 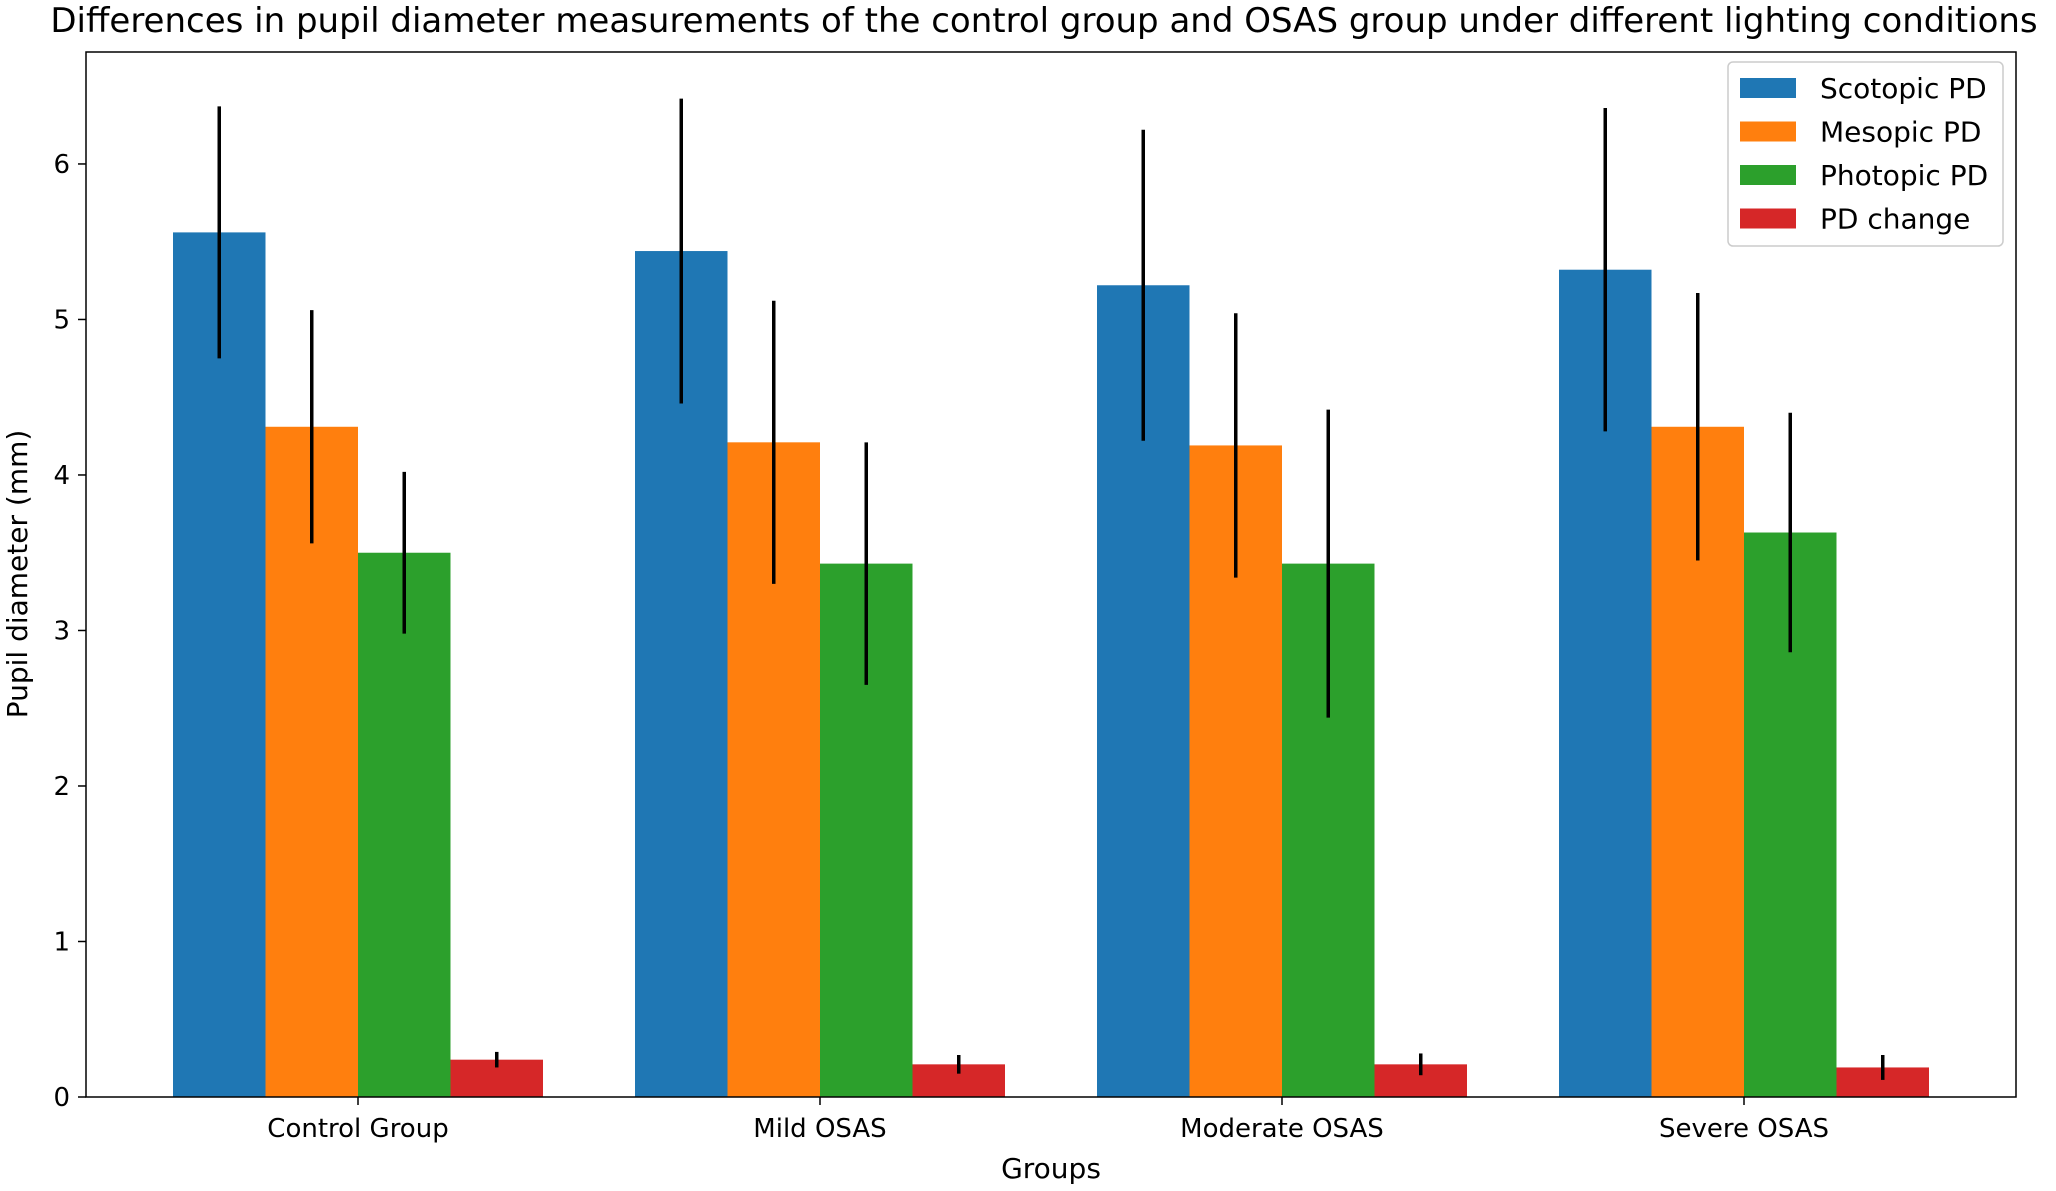 What do you see at coordinates (357, 1129) in the screenshot?
I see `x-tick-label-control-group: Control Group` at bounding box center [357, 1129].